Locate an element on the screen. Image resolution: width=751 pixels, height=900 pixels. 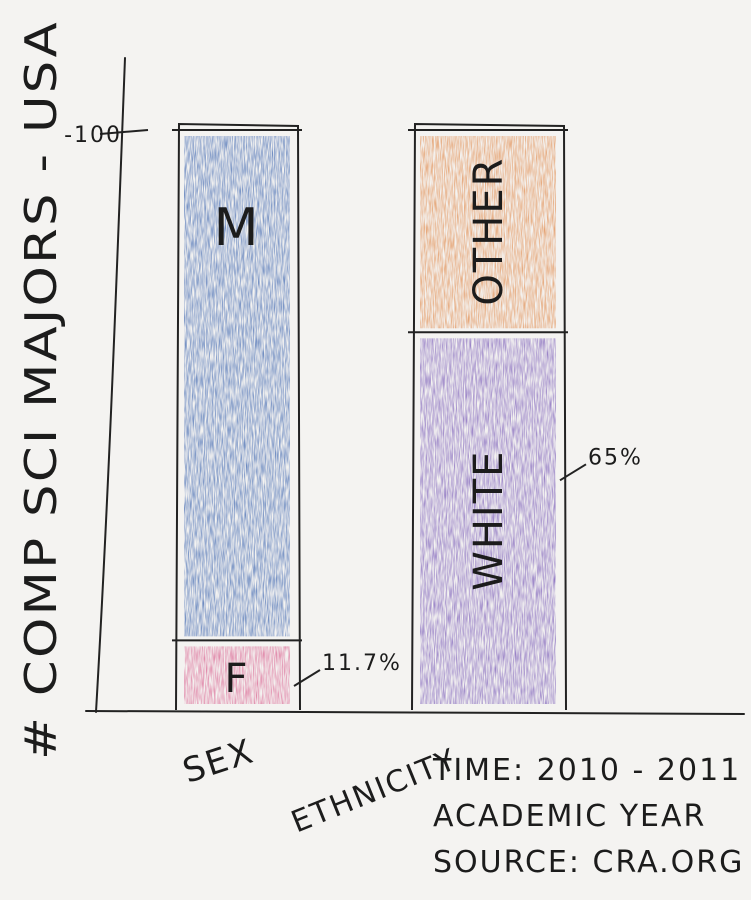
x-axis-line is located at coordinates (415, 712).